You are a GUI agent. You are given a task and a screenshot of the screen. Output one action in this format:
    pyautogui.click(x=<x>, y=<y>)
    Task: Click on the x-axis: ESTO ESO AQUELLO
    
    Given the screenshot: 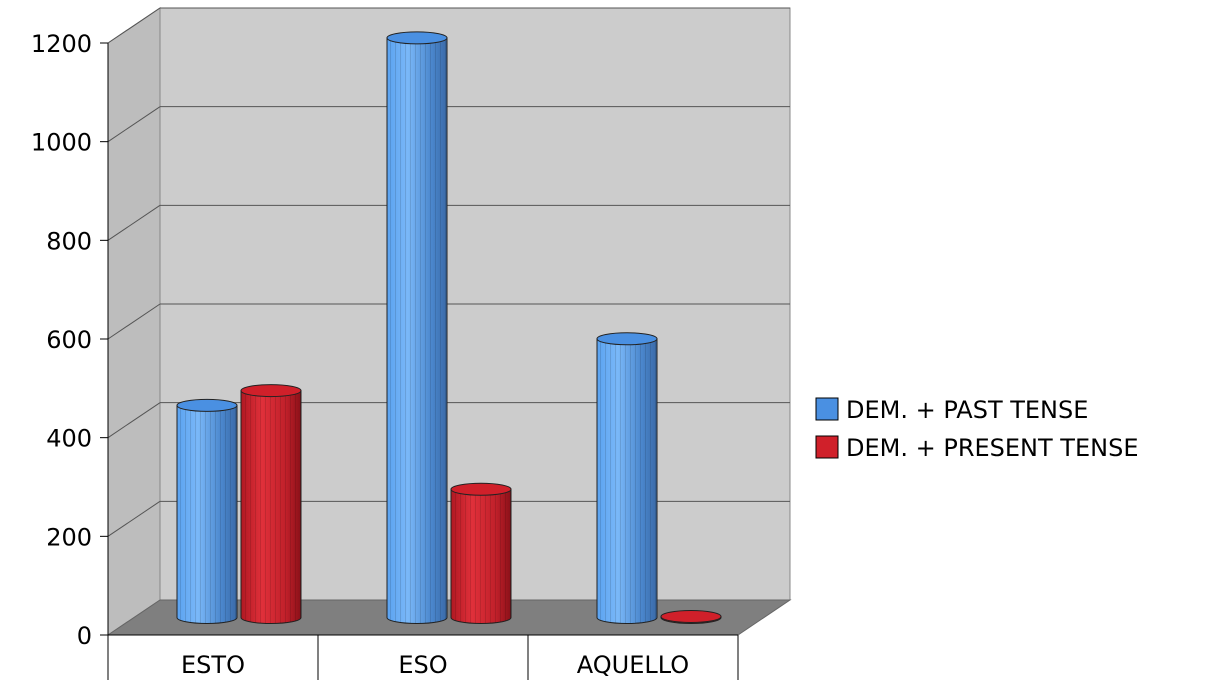 What is the action you would take?
    pyautogui.click(x=423, y=657)
    